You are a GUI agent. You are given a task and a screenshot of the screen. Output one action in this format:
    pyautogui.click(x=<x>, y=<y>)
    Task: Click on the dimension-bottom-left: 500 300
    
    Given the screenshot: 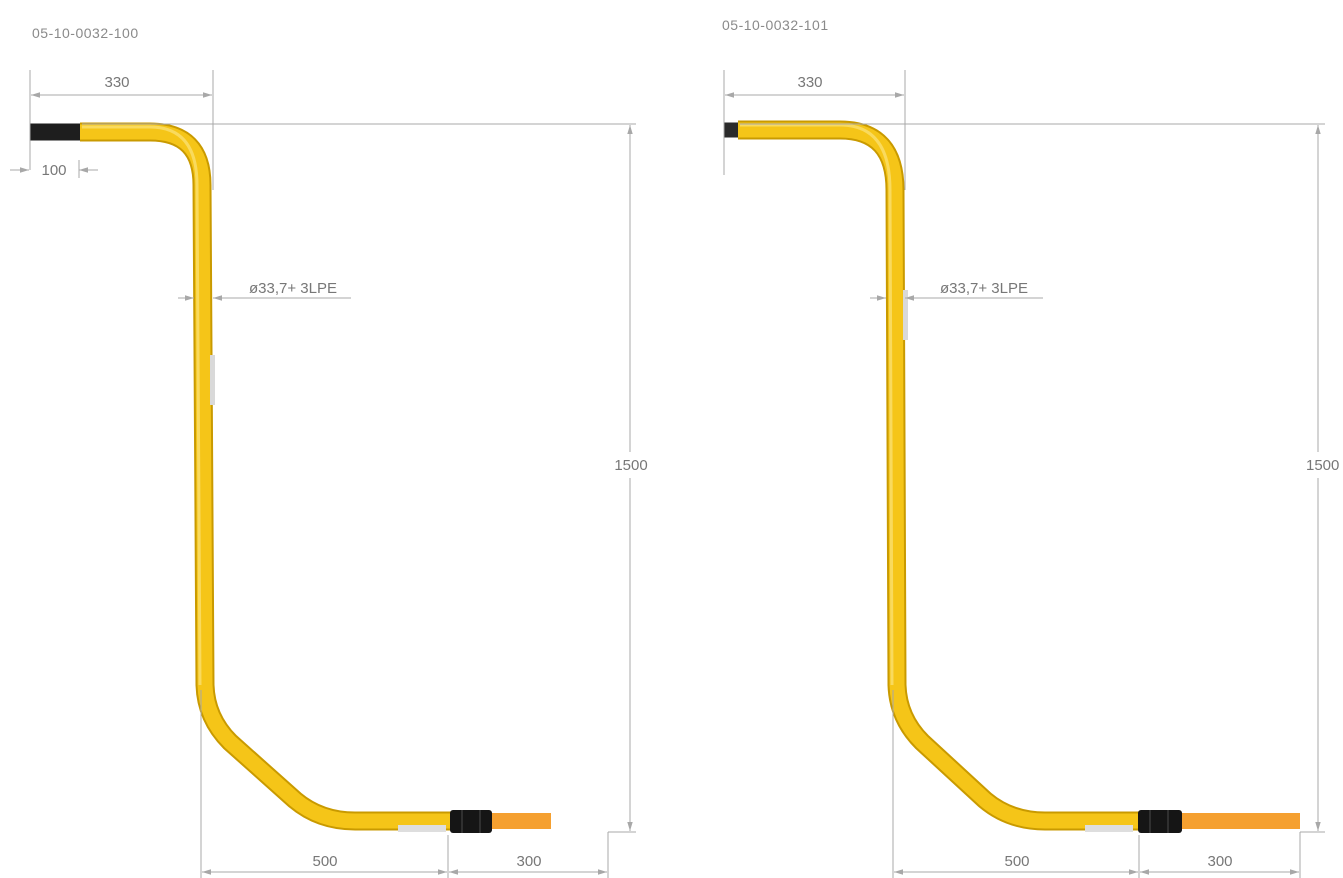 What is the action you would take?
    pyautogui.click(x=404, y=784)
    